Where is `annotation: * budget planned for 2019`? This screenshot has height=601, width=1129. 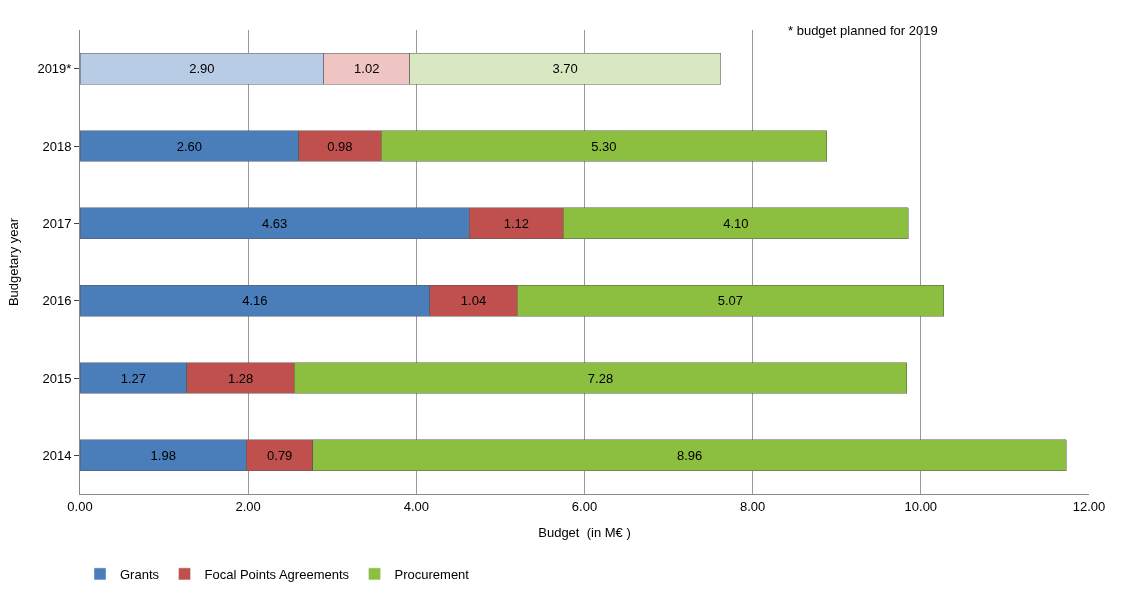 annotation: * budget planned for 2019 is located at coordinates (863, 30).